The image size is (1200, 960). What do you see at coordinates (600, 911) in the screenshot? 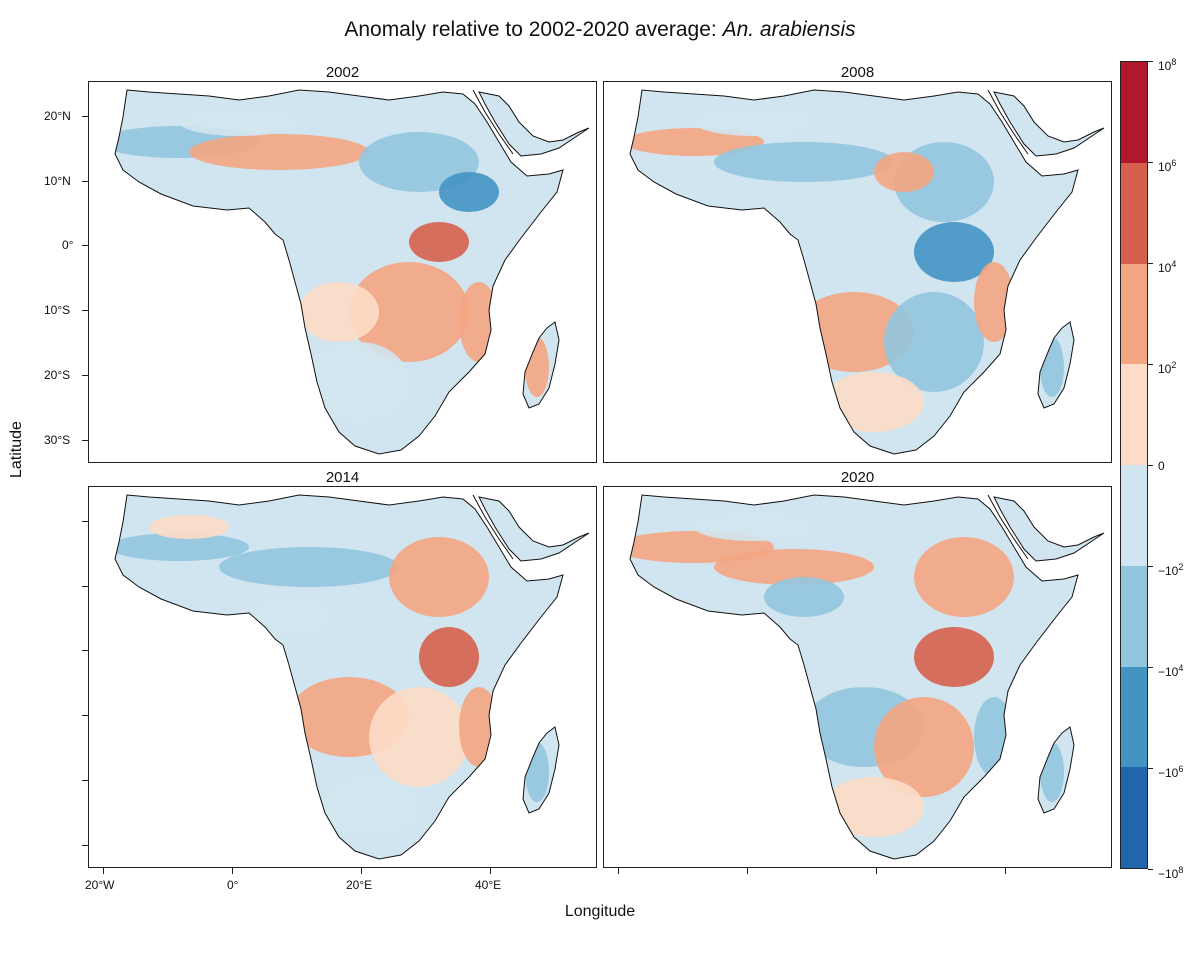
I see `x-axis-title: Longitude` at bounding box center [600, 911].